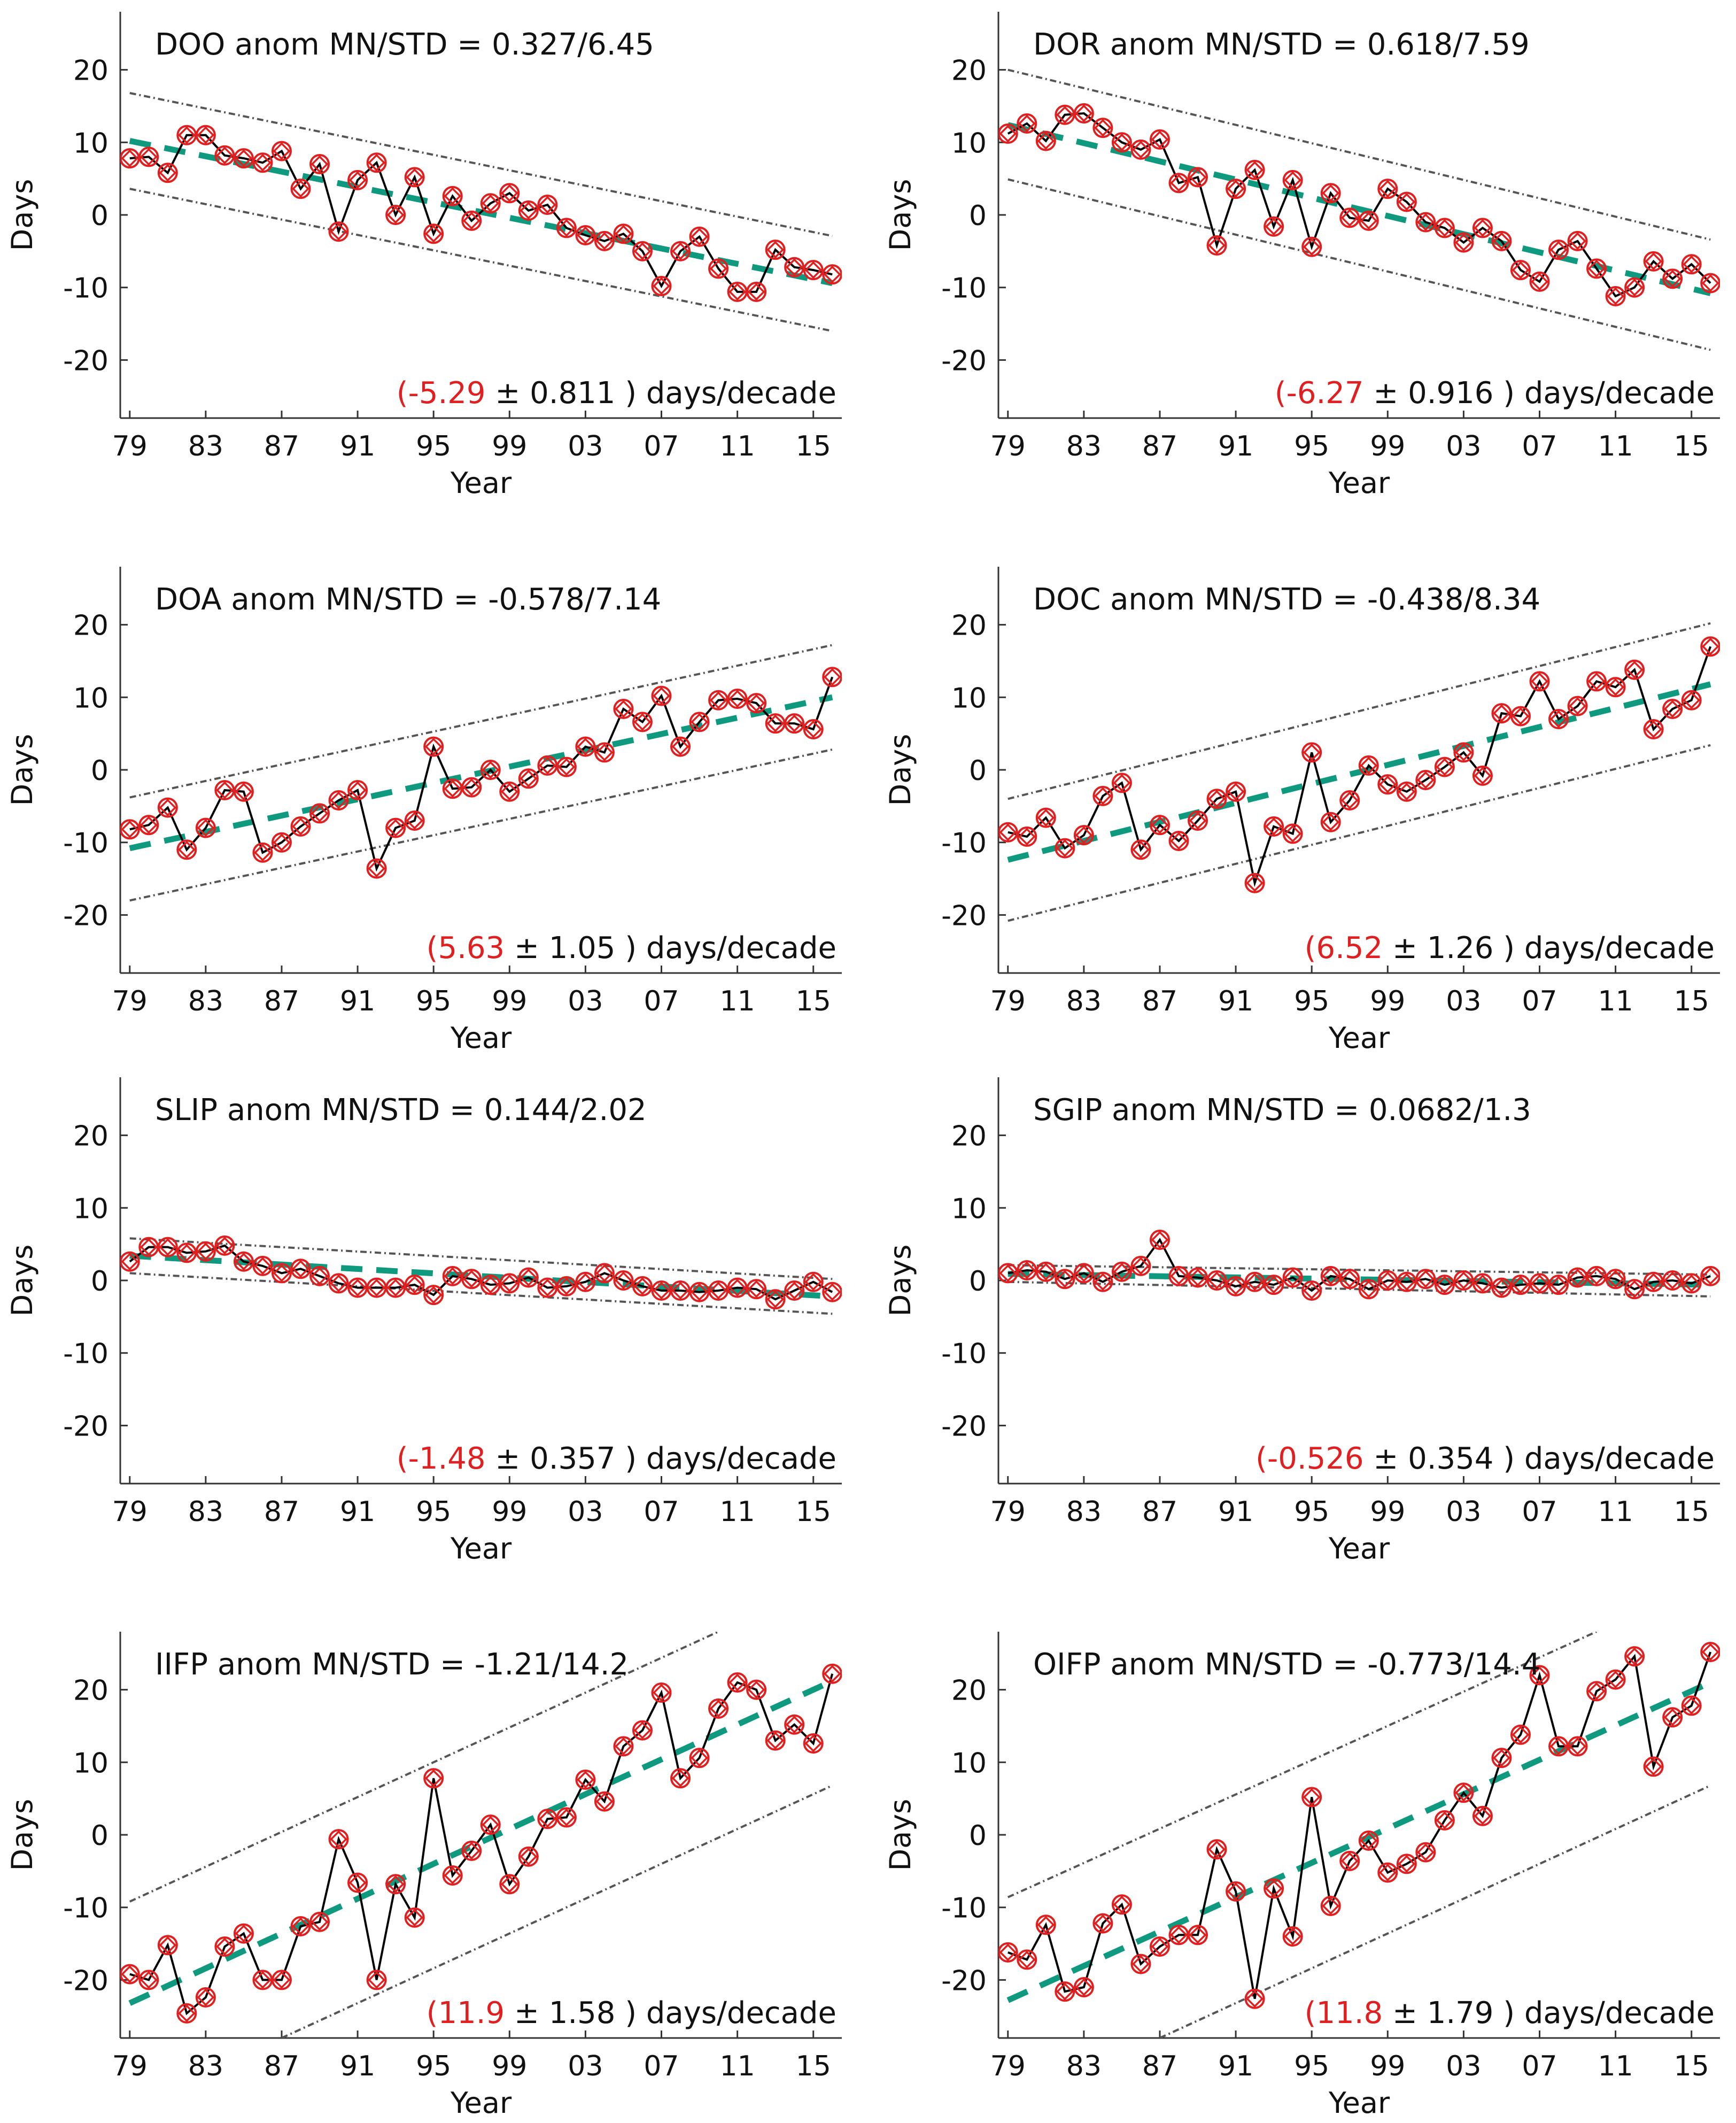 This screenshot has height=2123, width=1736. Describe the element at coordinates (481, 721) in the screenshot. I see `chart-3-bound-upper` at that location.